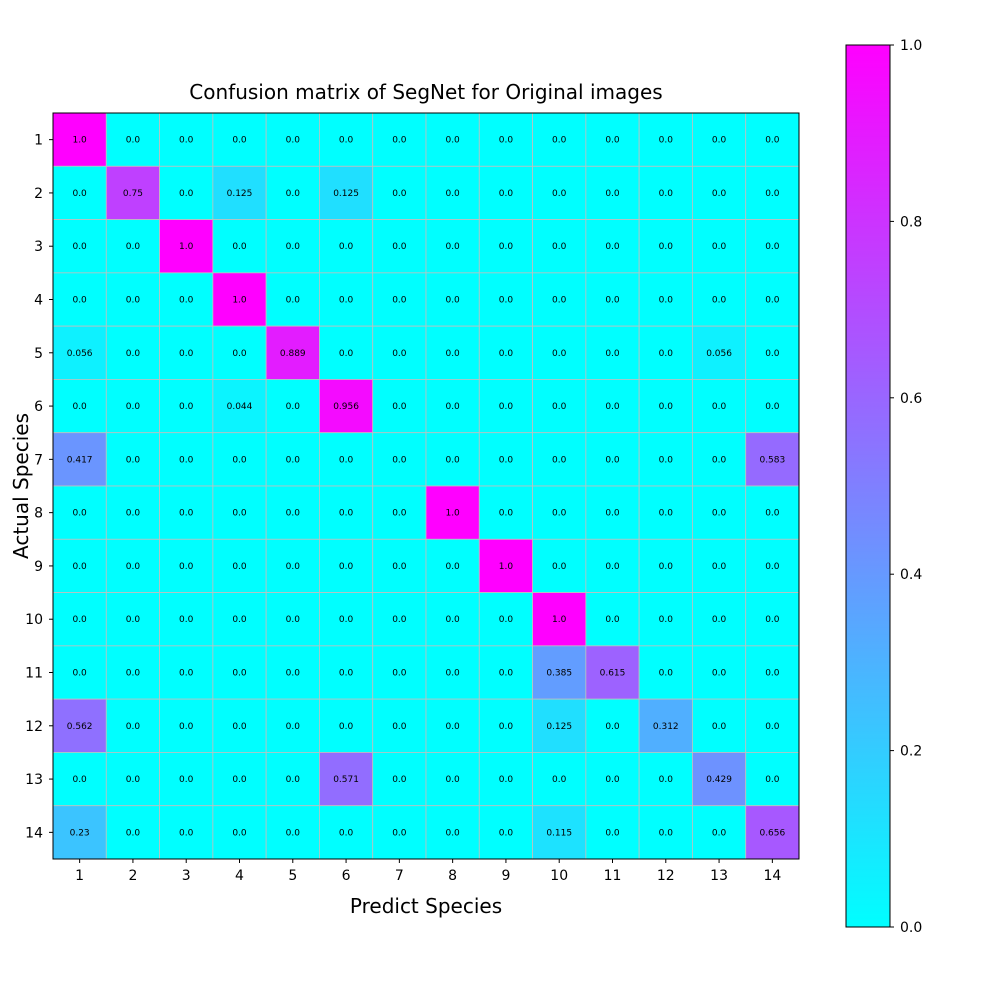 The width and height of the screenshot is (1000, 1000). What do you see at coordinates (911, 399) in the screenshot?
I see `colorbar-tick-label: 0.6` at bounding box center [911, 399].